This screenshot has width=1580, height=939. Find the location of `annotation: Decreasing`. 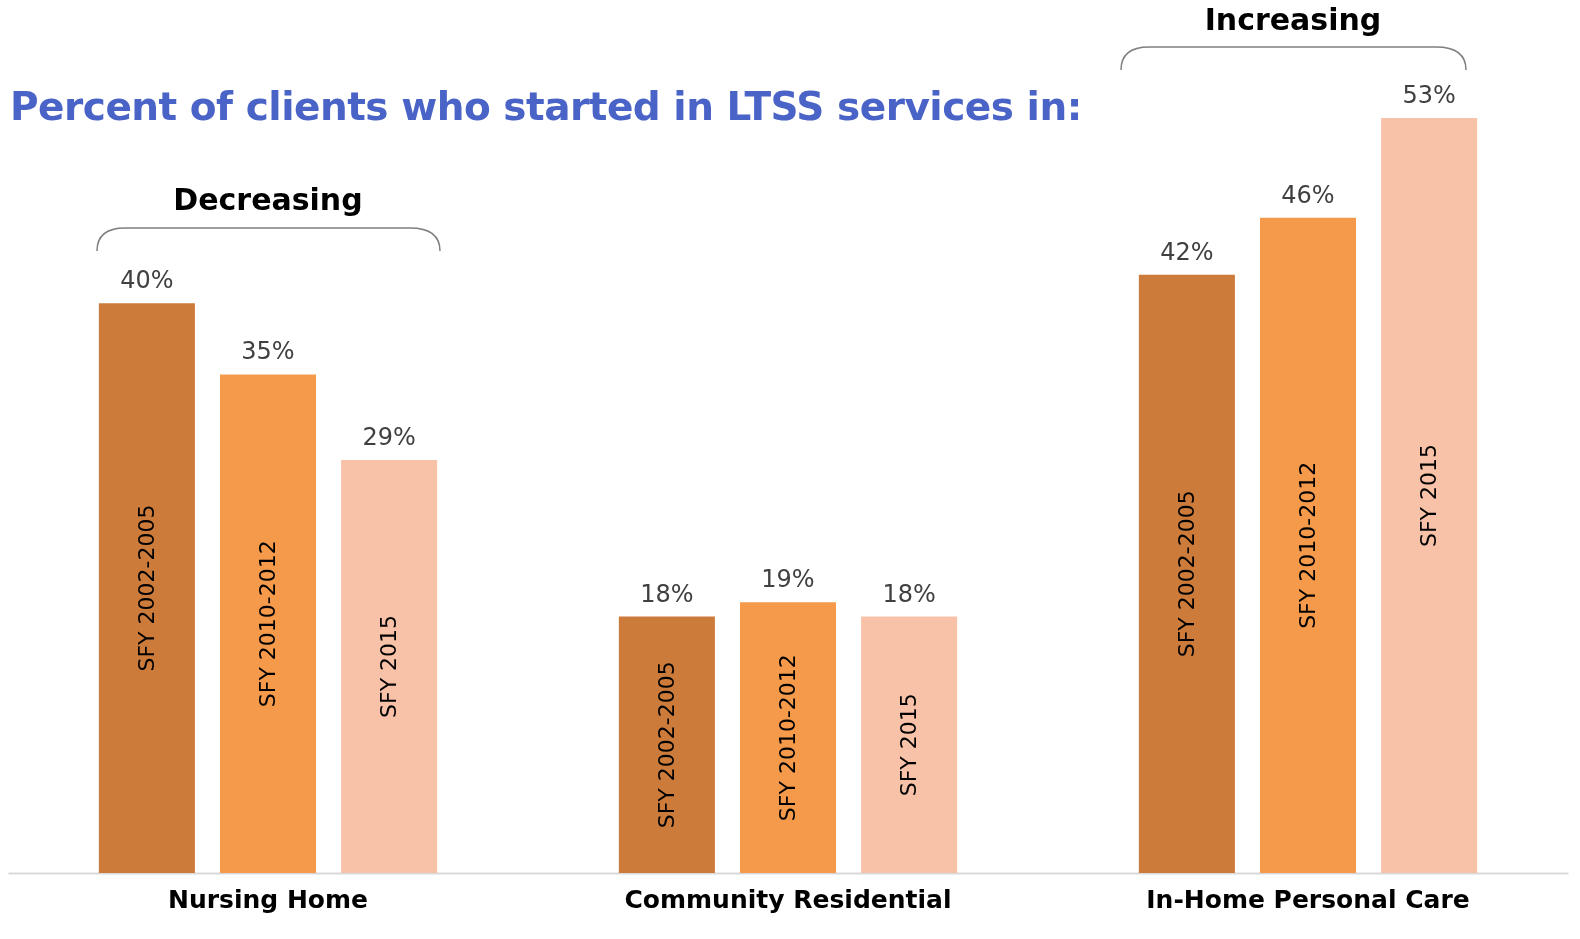

annotation: Decreasing is located at coordinates (268, 199).